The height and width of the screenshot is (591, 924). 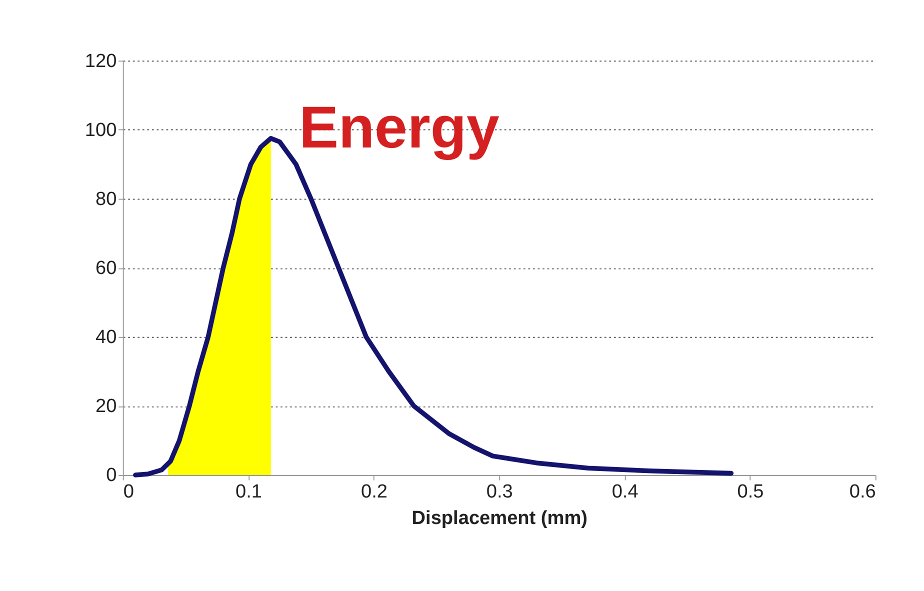 I want to click on x-tick-label: 0.2, so click(x=374, y=491).